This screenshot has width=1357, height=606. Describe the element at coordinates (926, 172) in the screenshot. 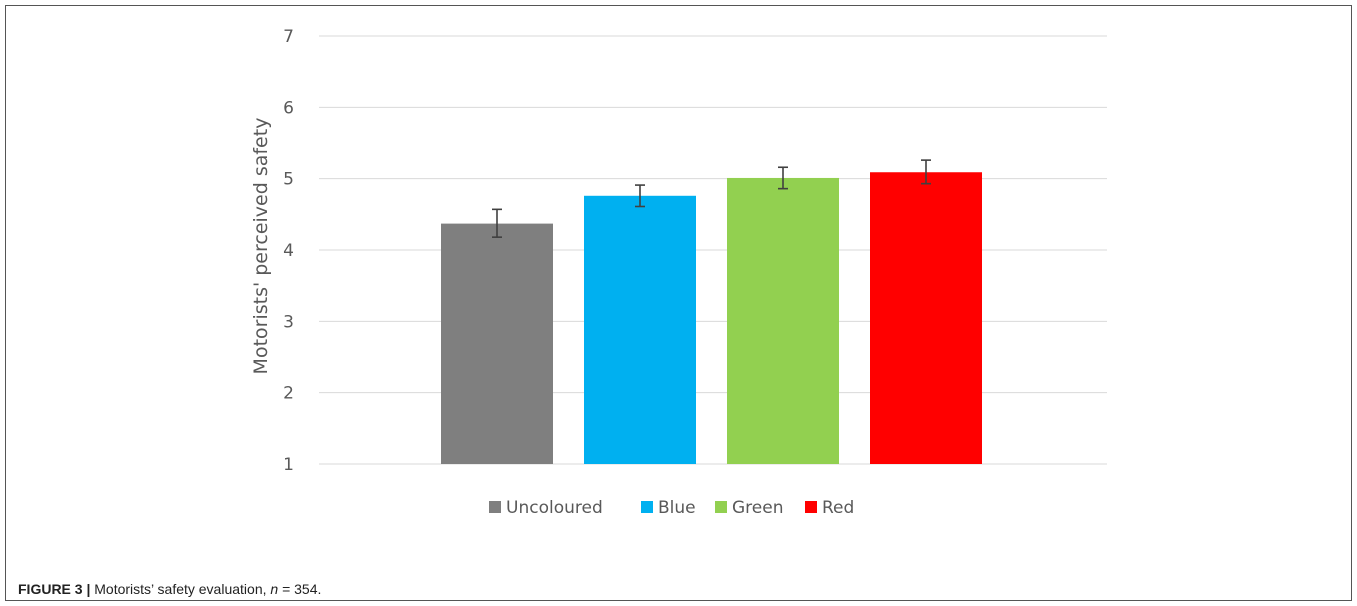

I see `error-bar-red` at that location.